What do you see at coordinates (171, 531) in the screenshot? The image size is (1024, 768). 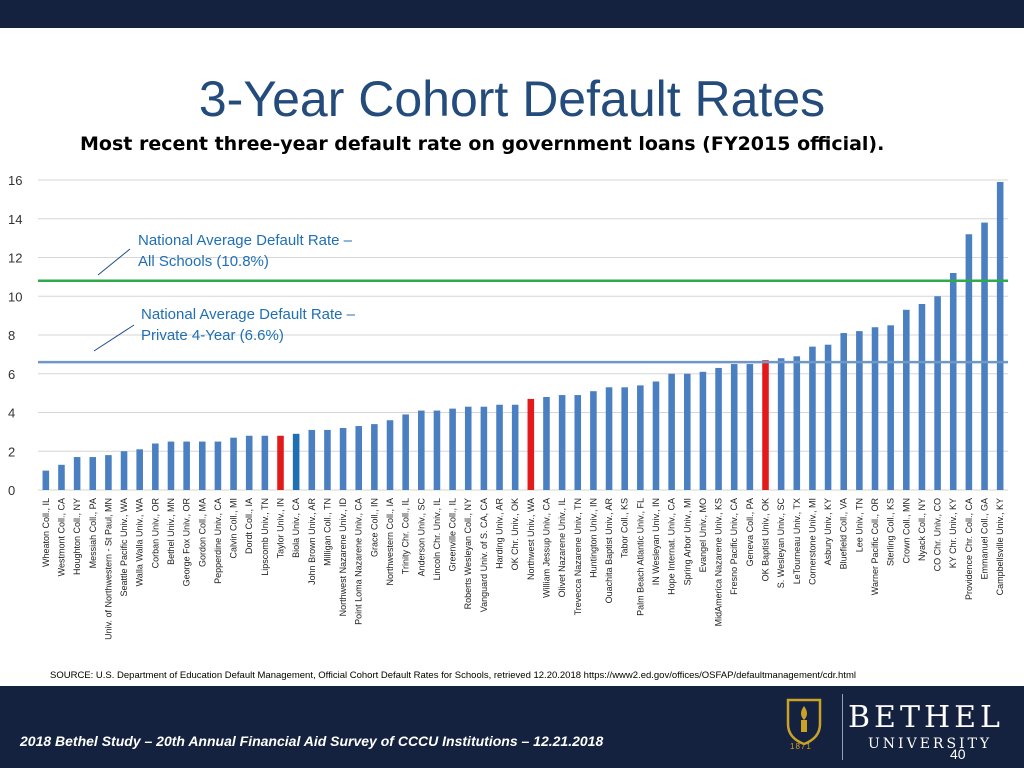 I see `x-tick-label: Bethel Univ., MN` at bounding box center [171, 531].